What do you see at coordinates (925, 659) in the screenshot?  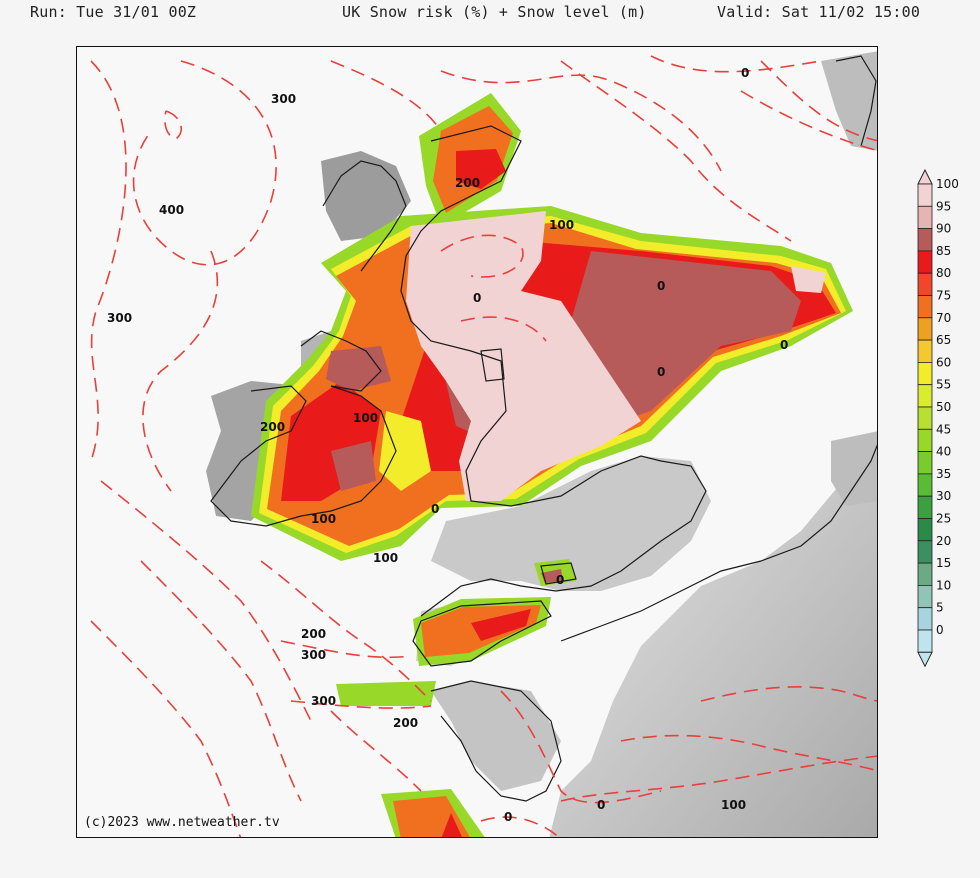 I see `legend-arrow-bottom` at bounding box center [925, 659].